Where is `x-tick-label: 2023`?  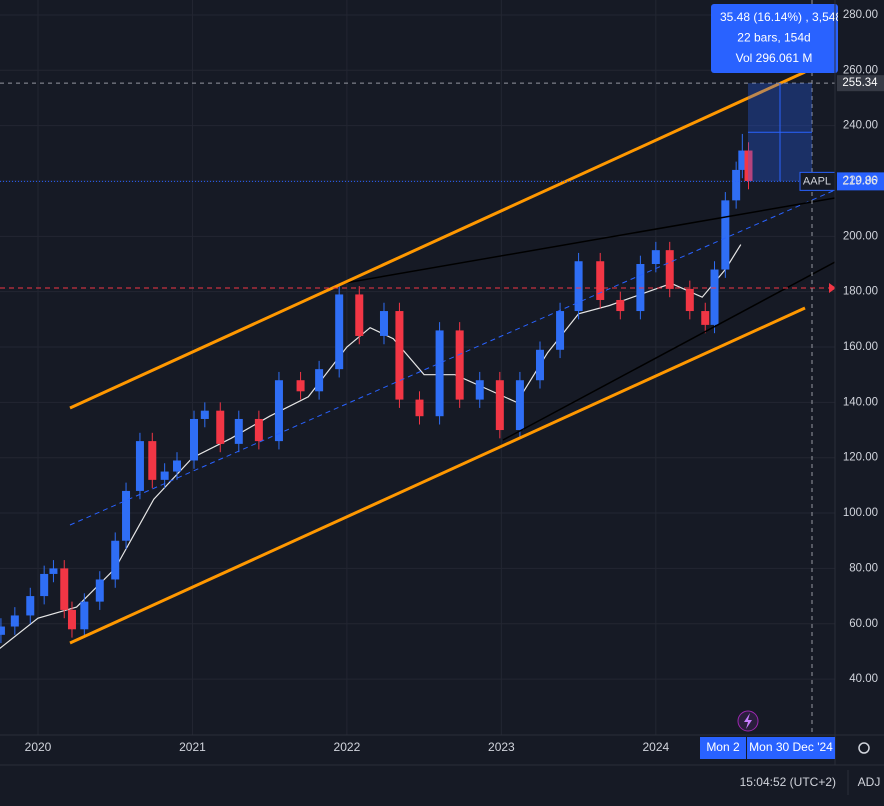 x-tick-label: 2023 is located at coordinates (501, 747).